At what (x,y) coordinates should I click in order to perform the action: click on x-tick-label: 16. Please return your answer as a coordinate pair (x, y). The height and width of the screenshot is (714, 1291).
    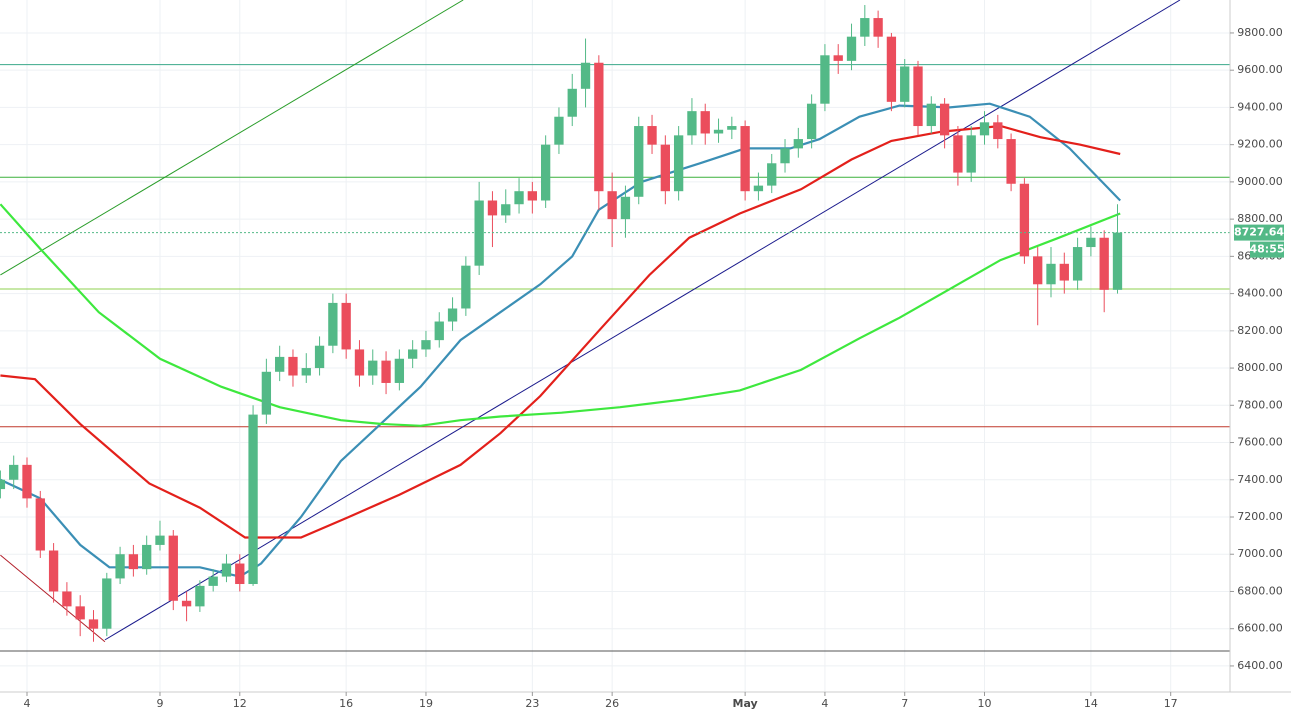
    Looking at the image, I should click on (346, 703).